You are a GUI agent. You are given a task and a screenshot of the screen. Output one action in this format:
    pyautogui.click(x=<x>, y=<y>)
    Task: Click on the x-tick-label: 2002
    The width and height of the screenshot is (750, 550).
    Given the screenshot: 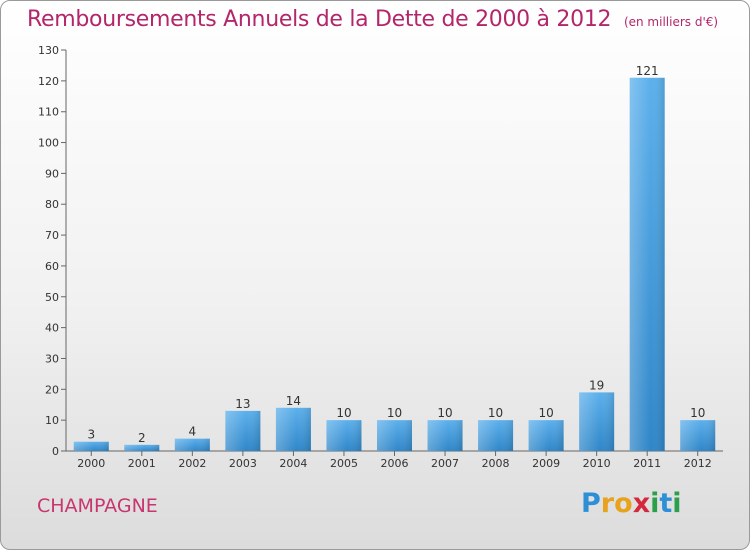 What is the action you would take?
    pyautogui.click(x=192, y=463)
    